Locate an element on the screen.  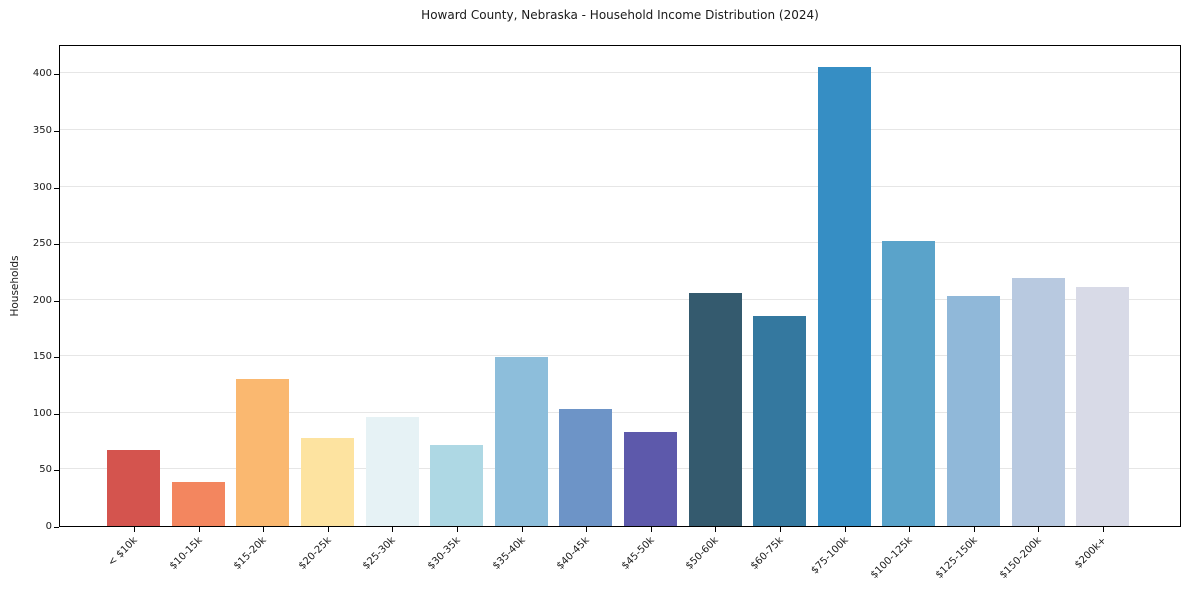
y-tick-label: 0 is located at coordinates (48, 526).